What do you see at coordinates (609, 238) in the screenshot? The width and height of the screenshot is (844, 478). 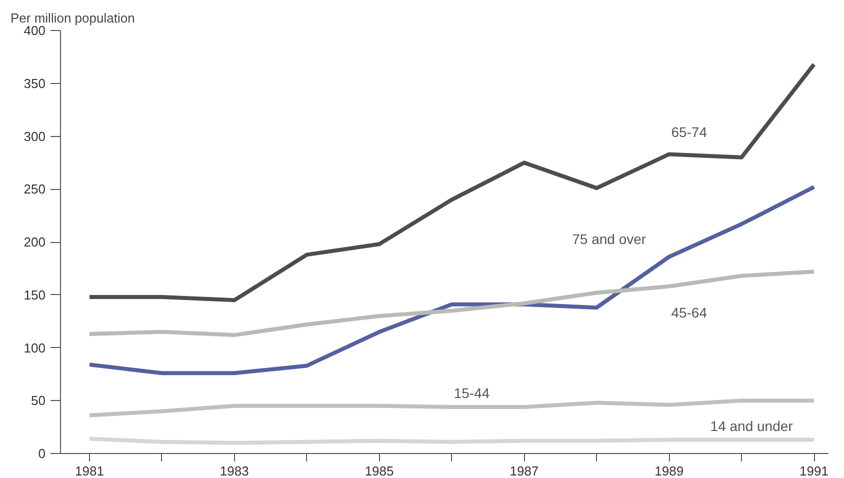 I see `series-label: 75 and over` at bounding box center [609, 238].